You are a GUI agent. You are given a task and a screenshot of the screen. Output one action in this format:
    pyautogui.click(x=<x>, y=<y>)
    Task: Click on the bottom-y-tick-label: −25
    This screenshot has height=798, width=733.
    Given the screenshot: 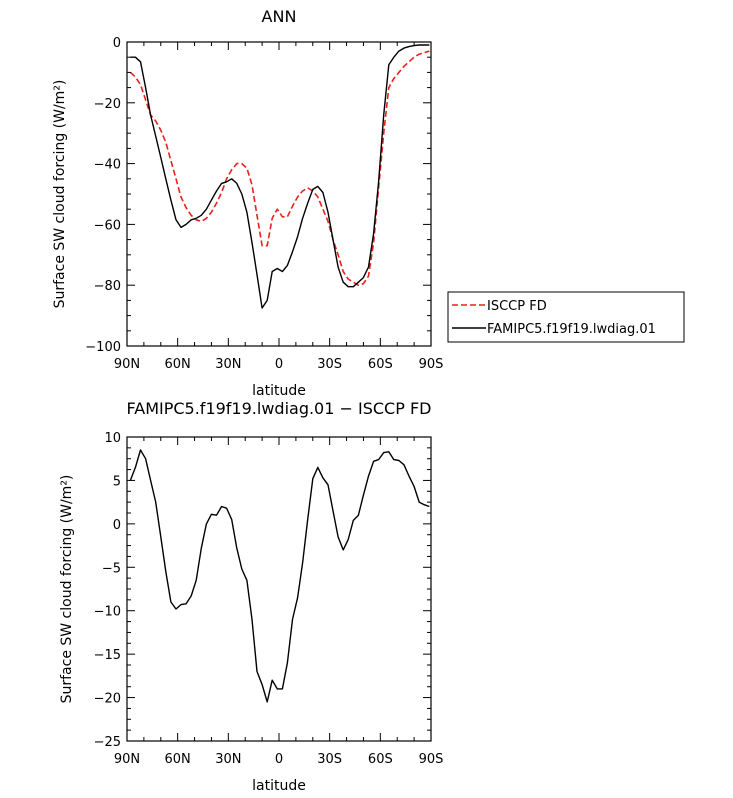 What is the action you would take?
    pyautogui.click(x=107, y=742)
    